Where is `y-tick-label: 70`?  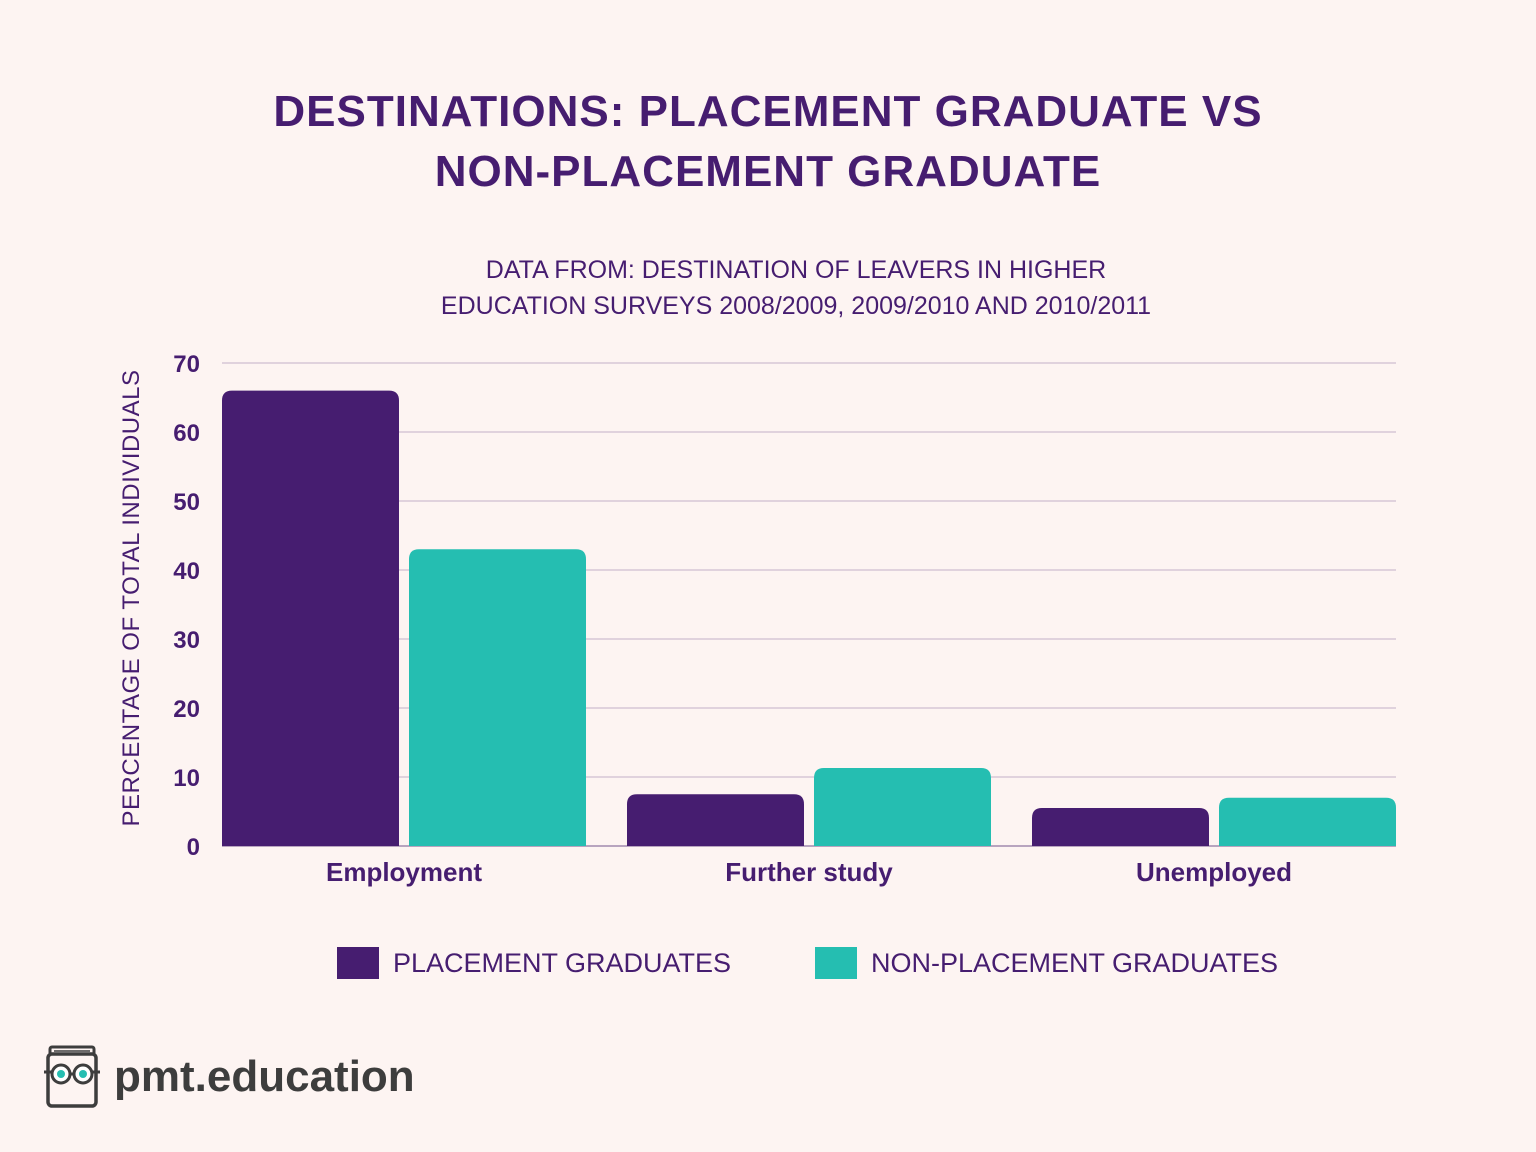
y-tick-label: 70 is located at coordinates (186, 364).